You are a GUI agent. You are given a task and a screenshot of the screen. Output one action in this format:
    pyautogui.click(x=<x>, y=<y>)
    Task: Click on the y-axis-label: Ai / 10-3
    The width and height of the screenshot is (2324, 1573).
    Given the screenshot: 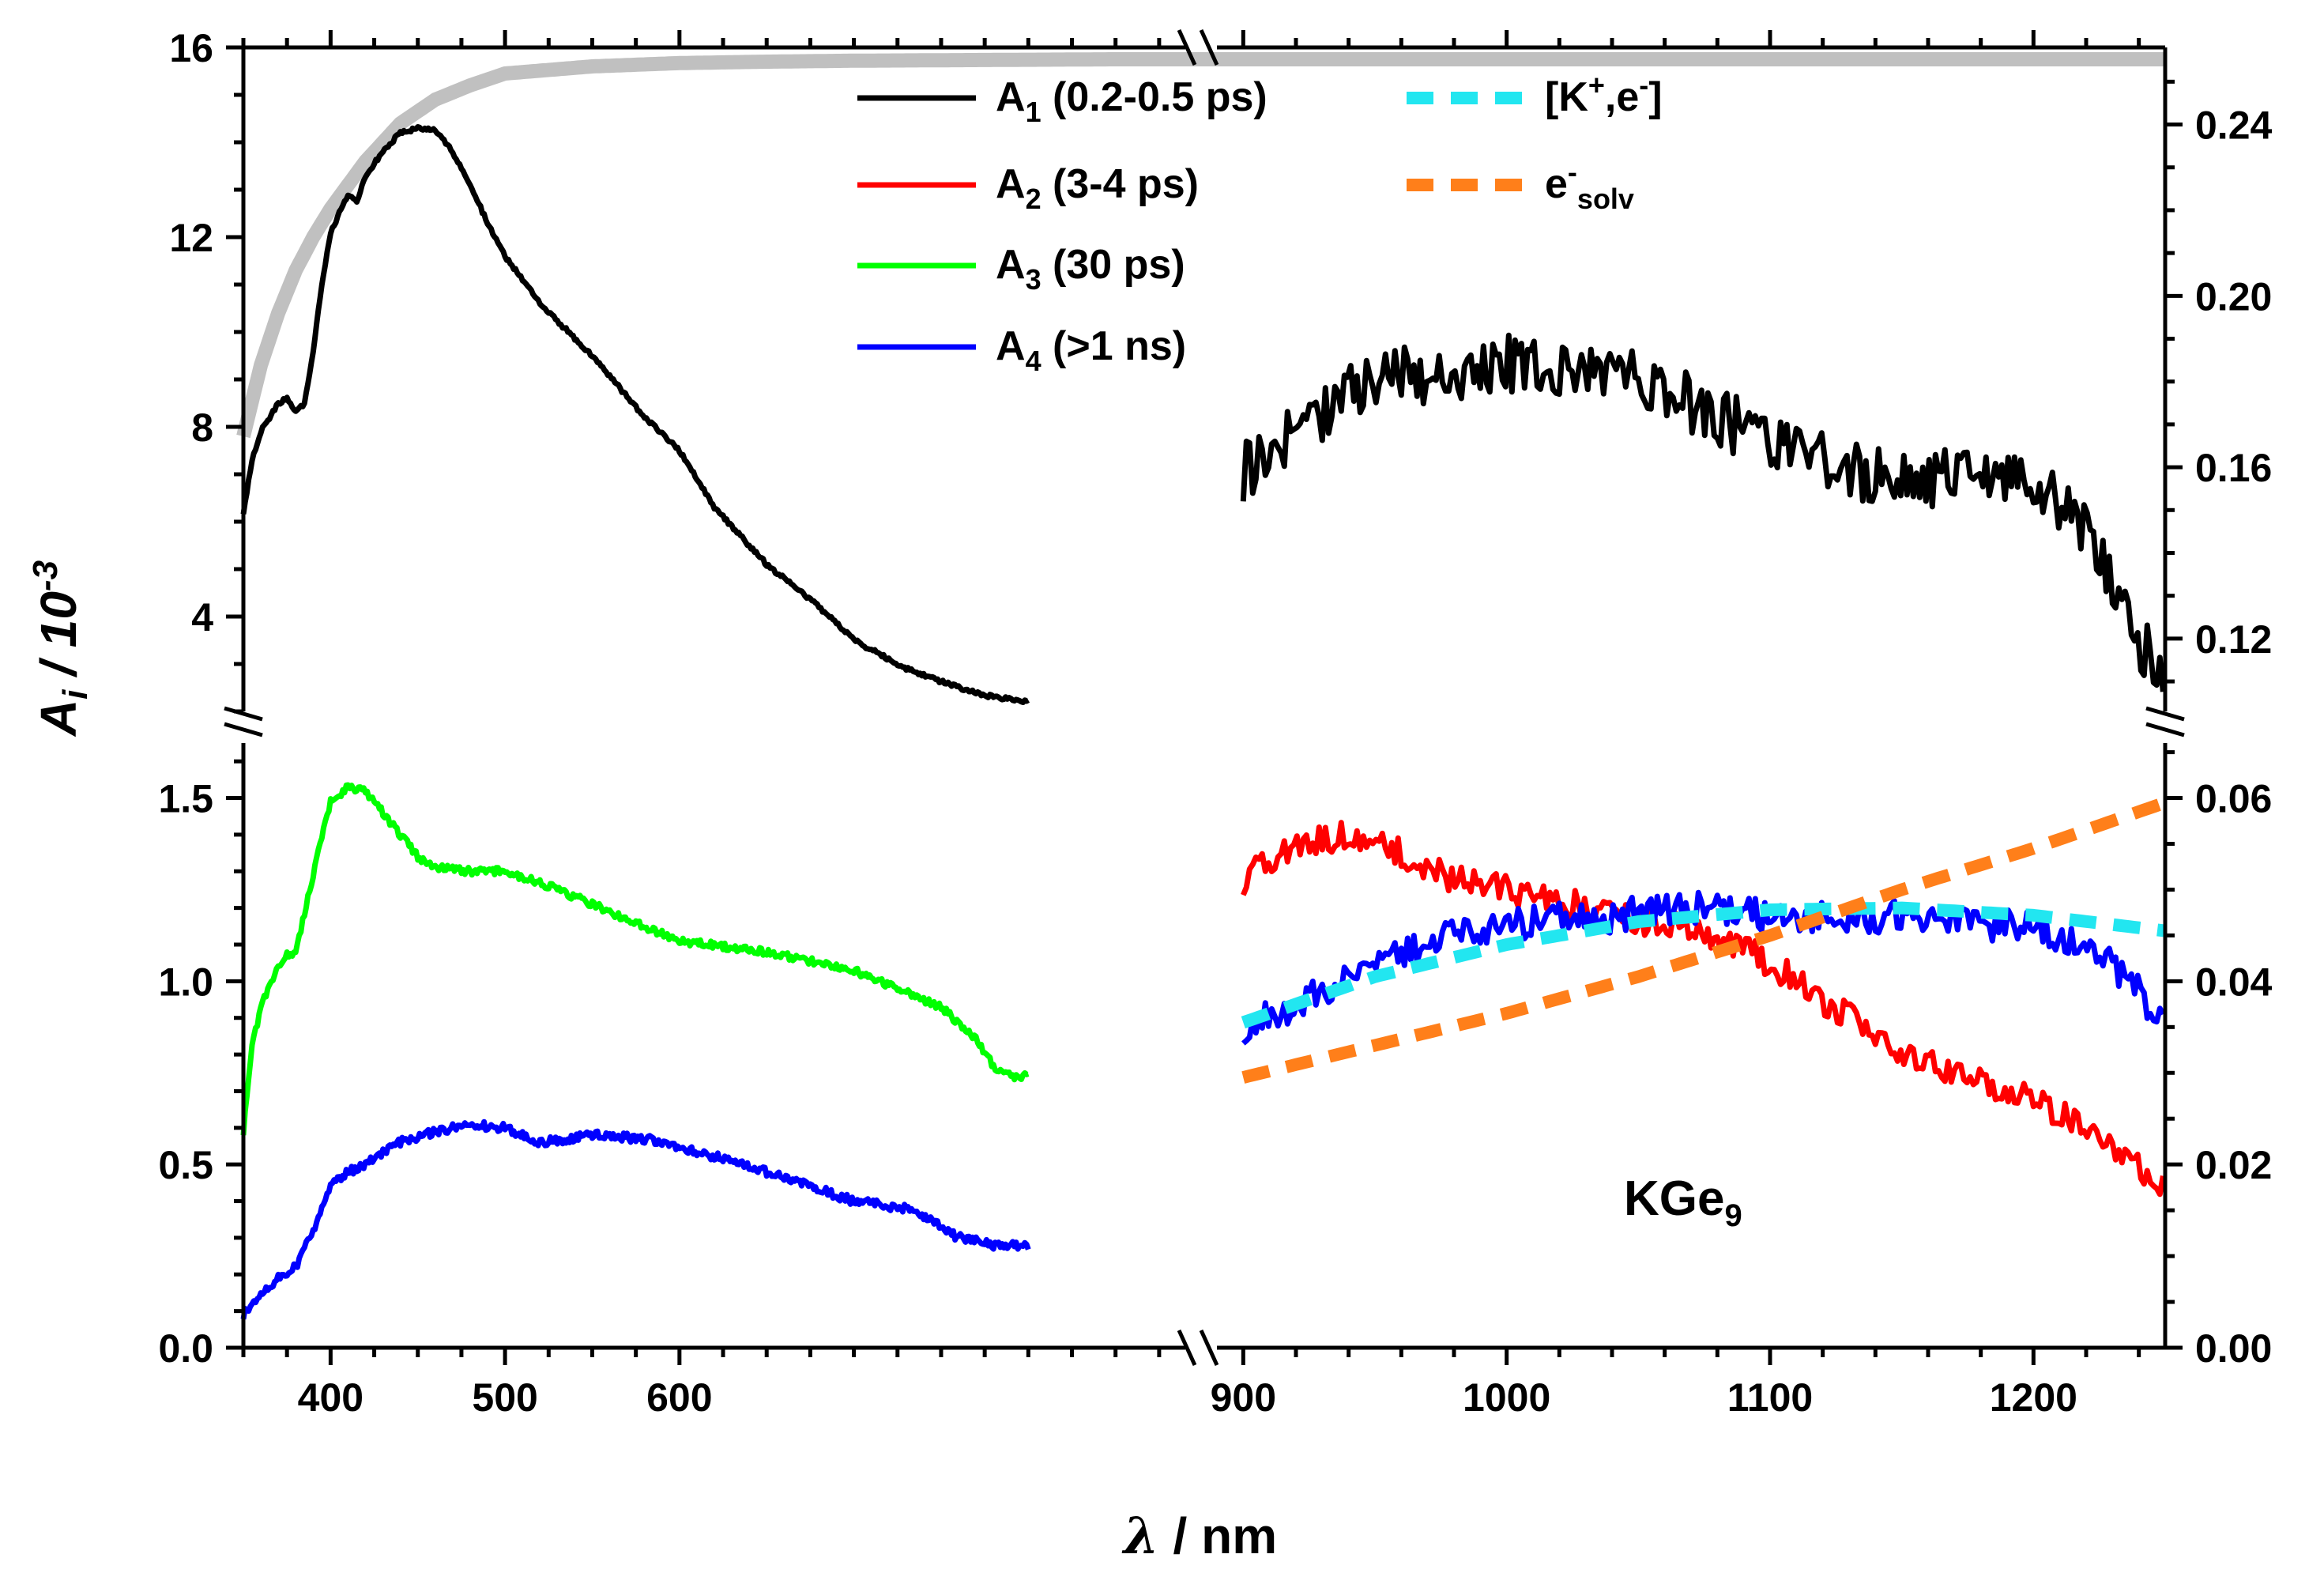 What is the action you would take?
    pyautogui.click(x=61, y=648)
    